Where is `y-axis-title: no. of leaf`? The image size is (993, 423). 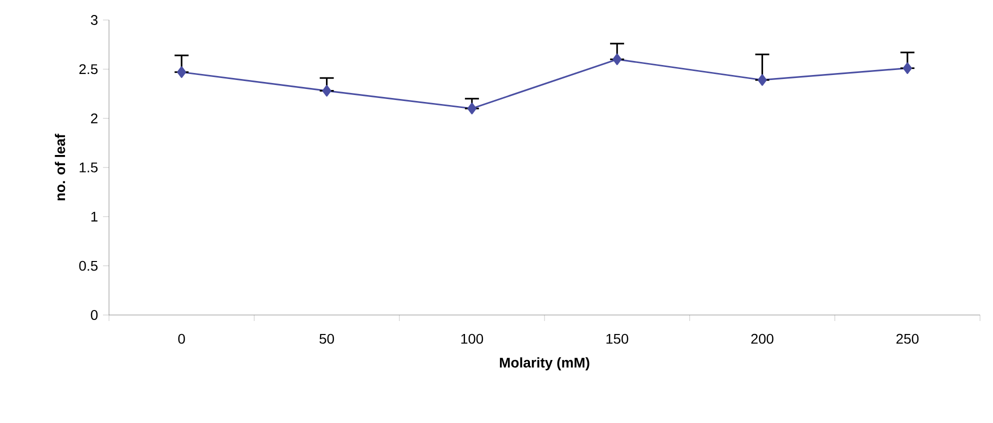 y-axis-title: no. of leaf is located at coordinates (60, 167).